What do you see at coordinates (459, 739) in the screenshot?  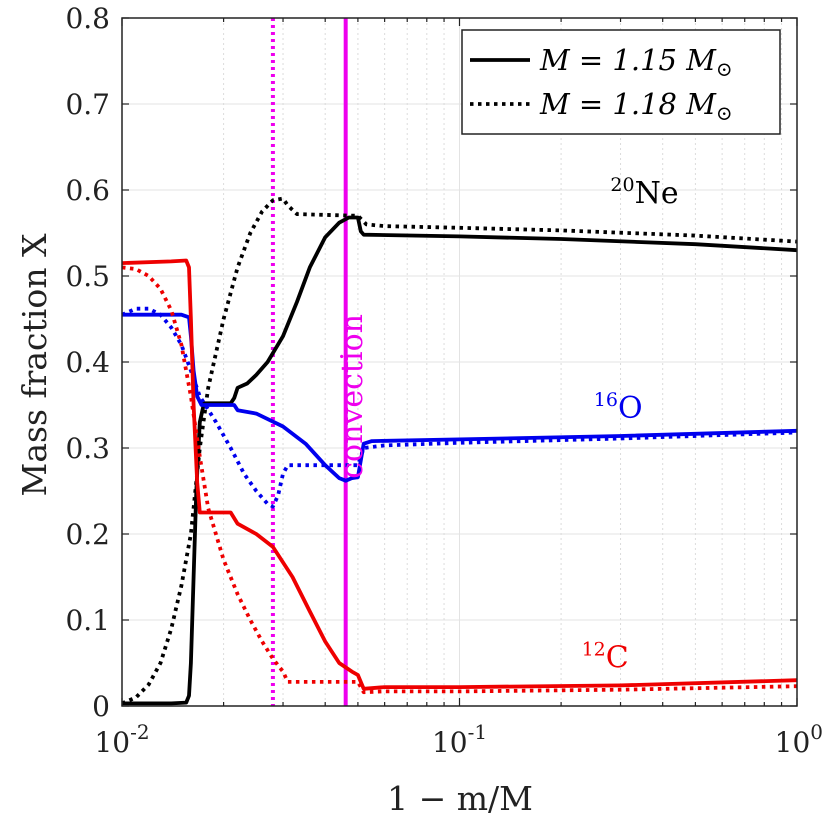 I see `x-tick-label: 10⁻¹` at bounding box center [459, 739].